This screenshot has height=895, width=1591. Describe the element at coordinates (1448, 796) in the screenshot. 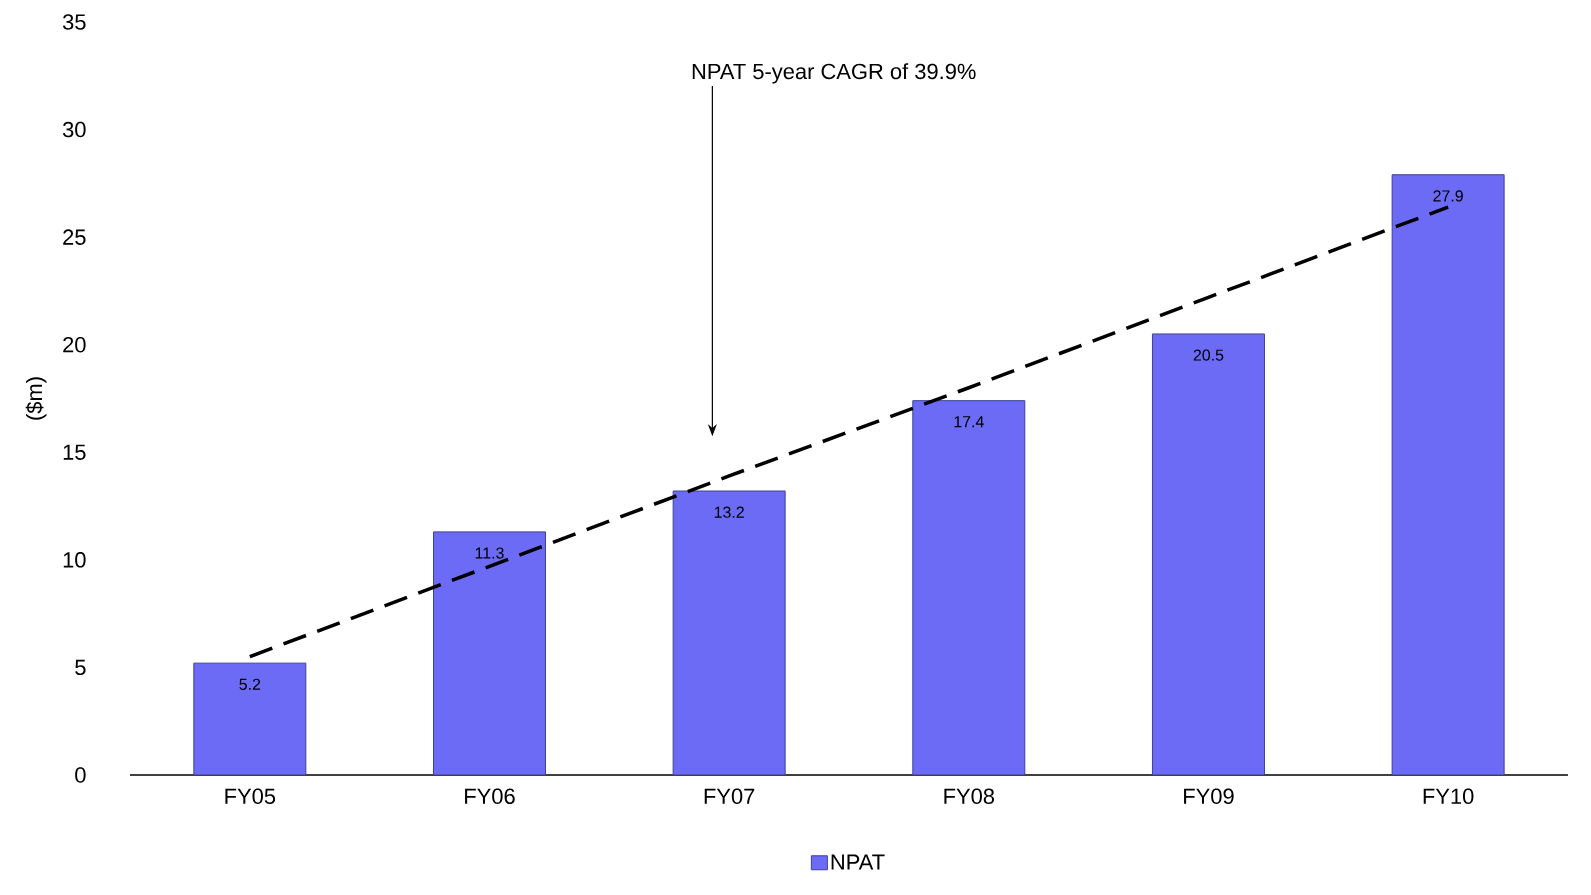

I see `x-tick-label: FY10` at that location.